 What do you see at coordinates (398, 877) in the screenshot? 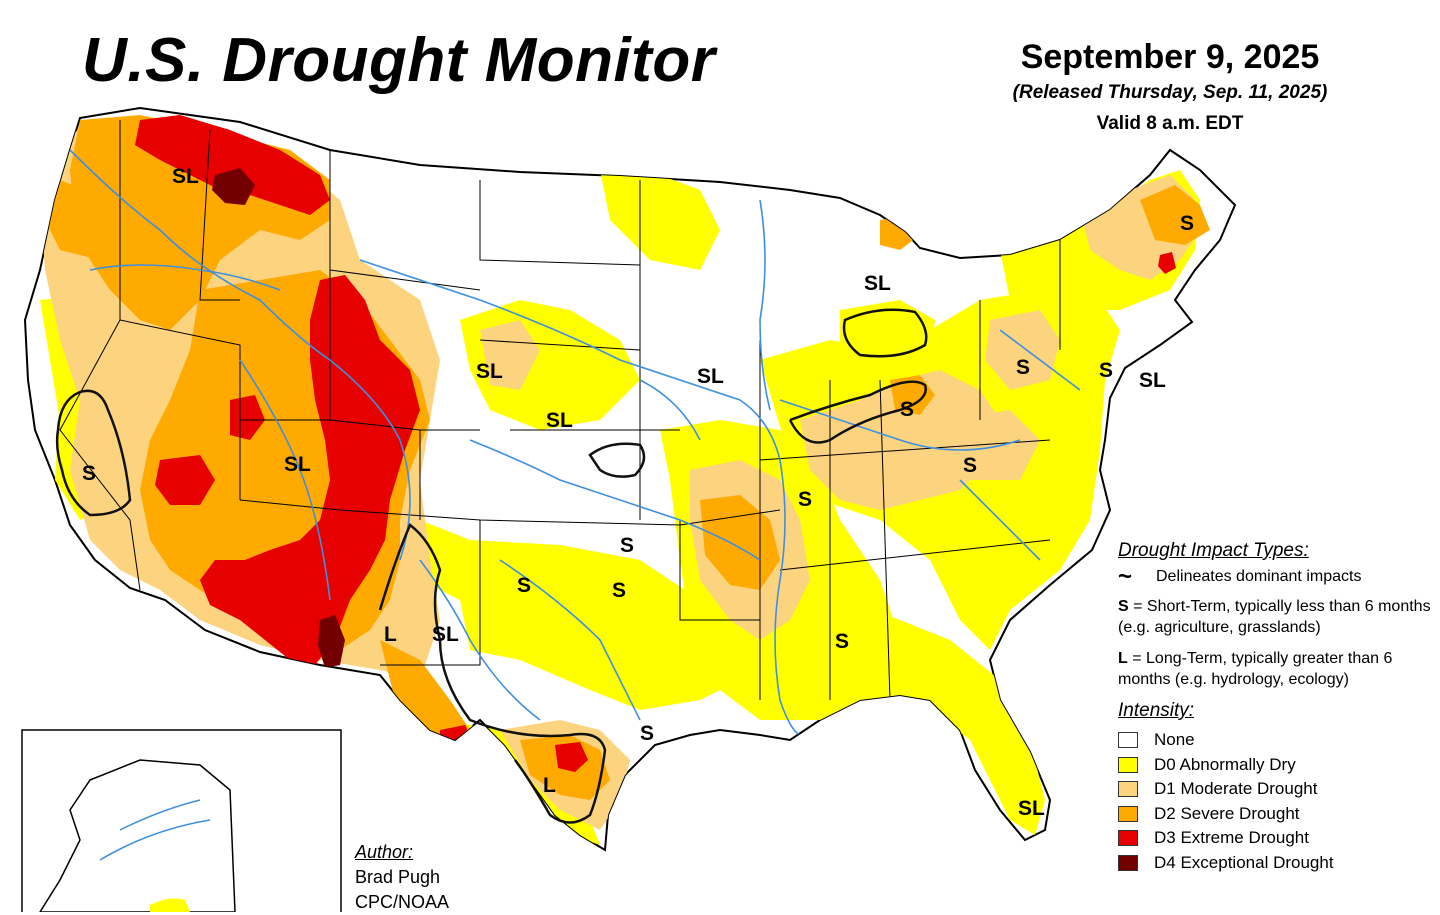
I see `author-name: Brad Pugh` at bounding box center [398, 877].